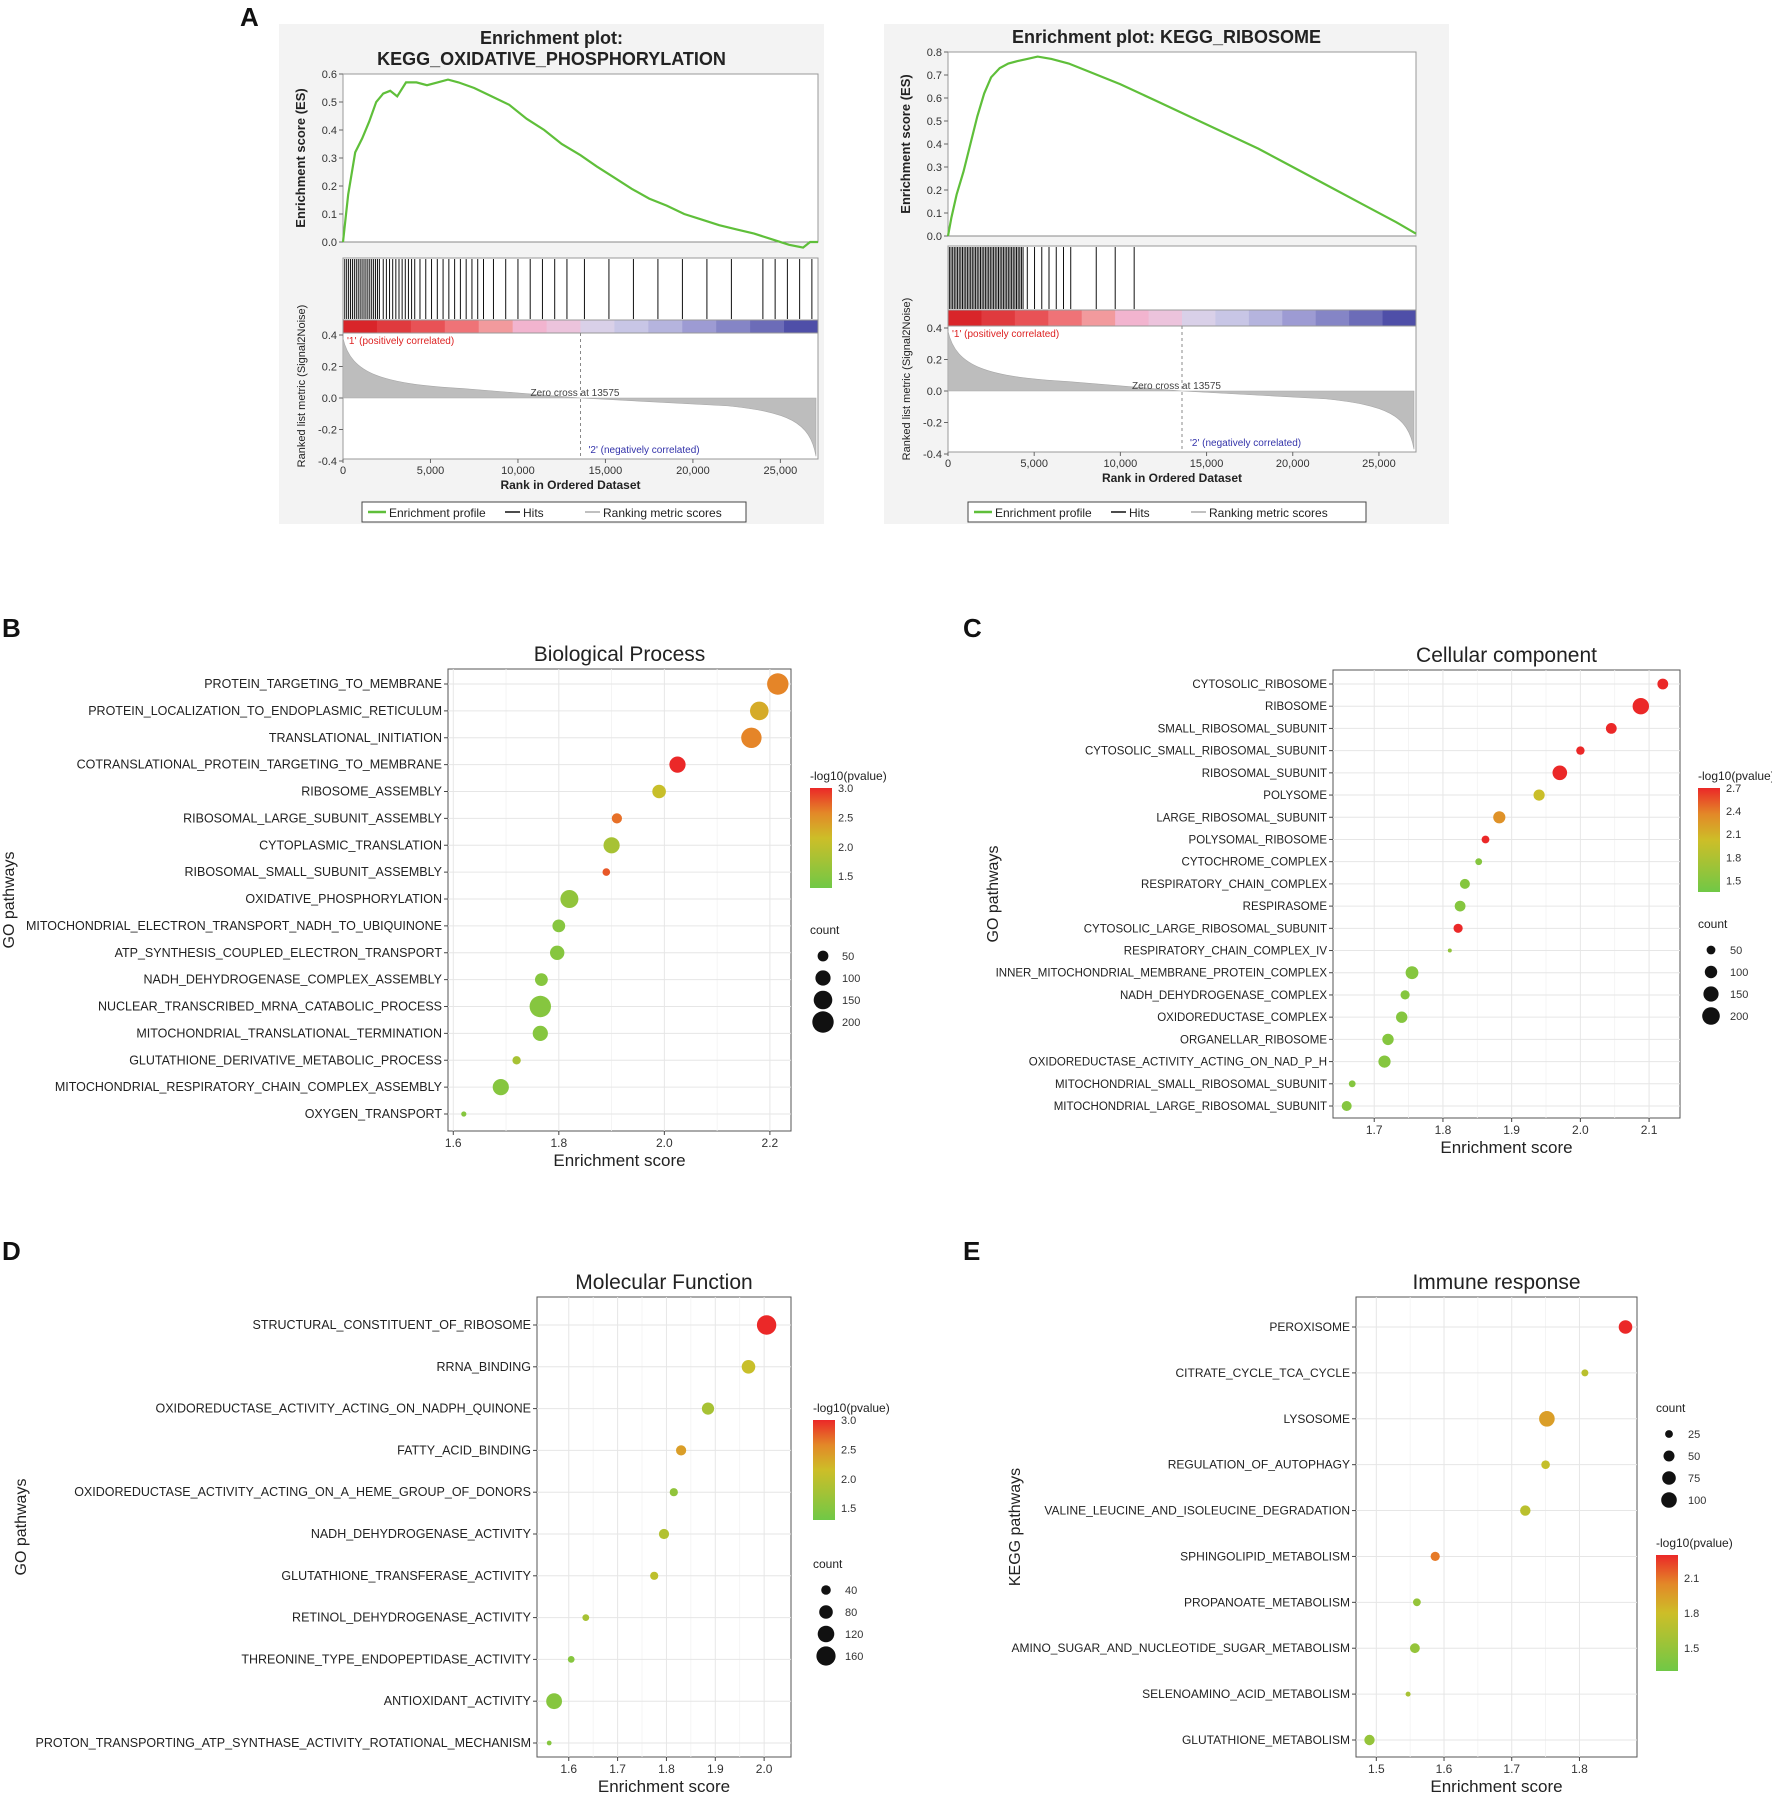 This screenshot has height=1802, width=1772. I want to click on gsea1-metric-ytick-label: -0.2, so click(327, 431).